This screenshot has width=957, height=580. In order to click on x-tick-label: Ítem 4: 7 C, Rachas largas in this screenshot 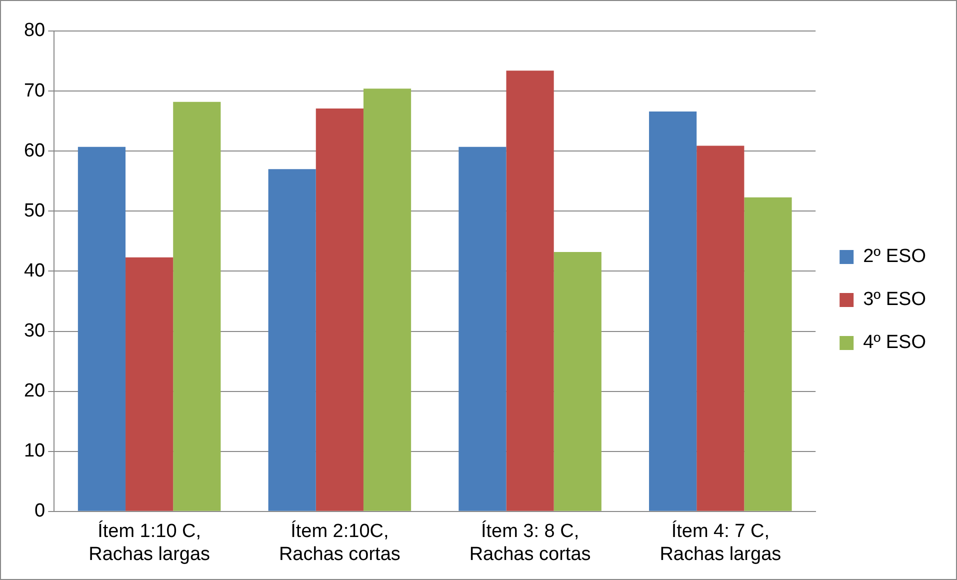, I will do `click(721, 542)`.